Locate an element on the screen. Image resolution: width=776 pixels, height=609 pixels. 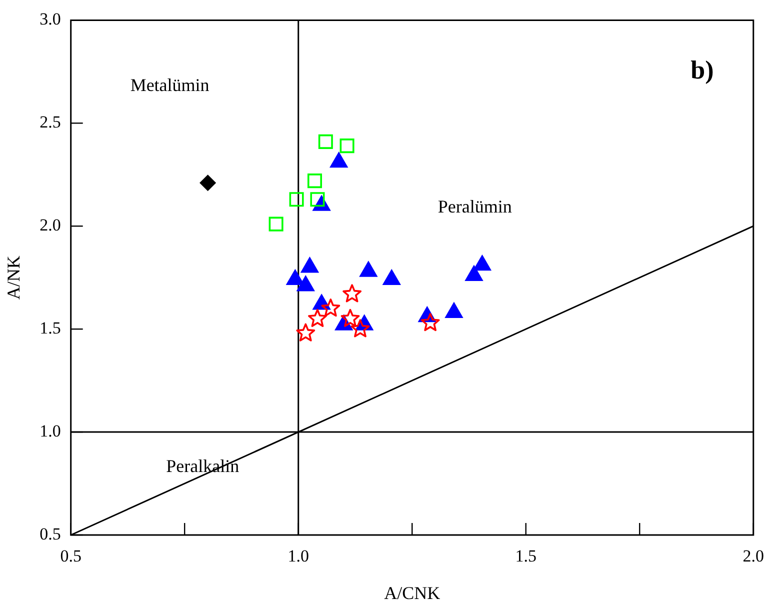
x-axis-title: A/CNK is located at coordinates (412, 592).